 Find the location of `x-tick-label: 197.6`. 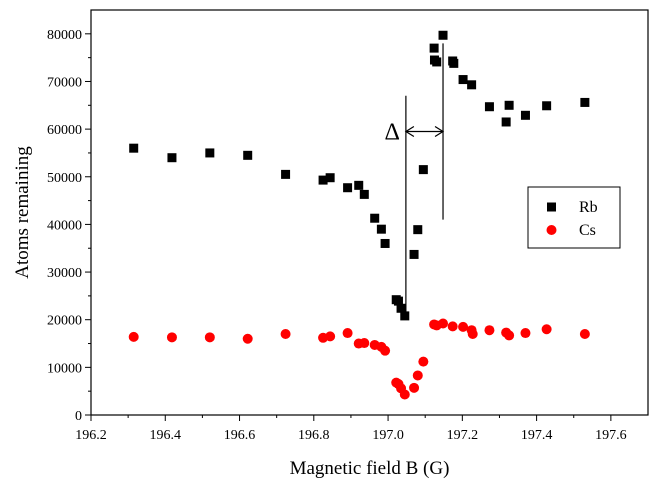

x-tick-label: 197.6 is located at coordinates (611, 435).